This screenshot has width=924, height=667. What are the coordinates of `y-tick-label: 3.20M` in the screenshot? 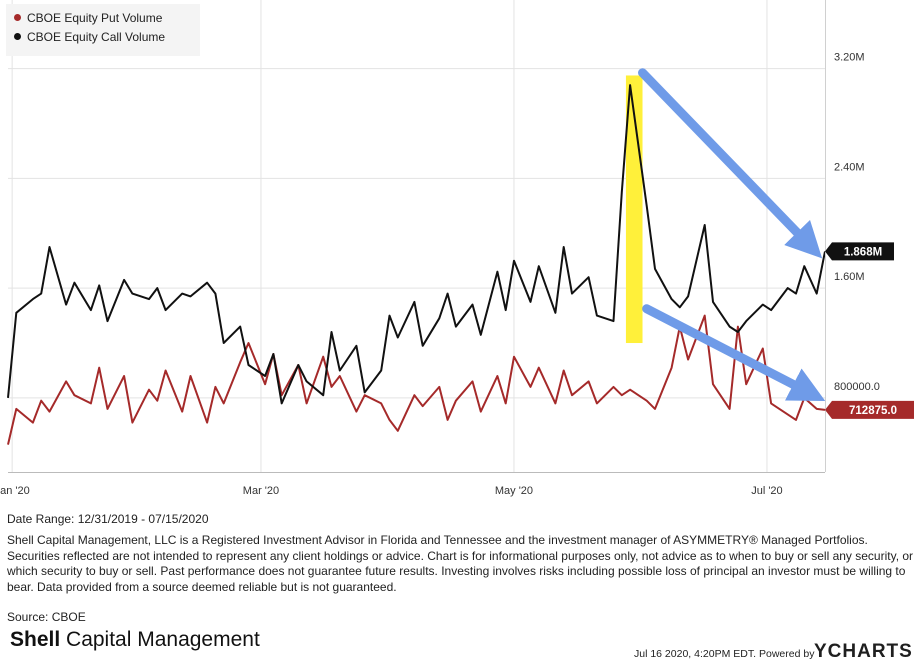 It's located at (849, 58).